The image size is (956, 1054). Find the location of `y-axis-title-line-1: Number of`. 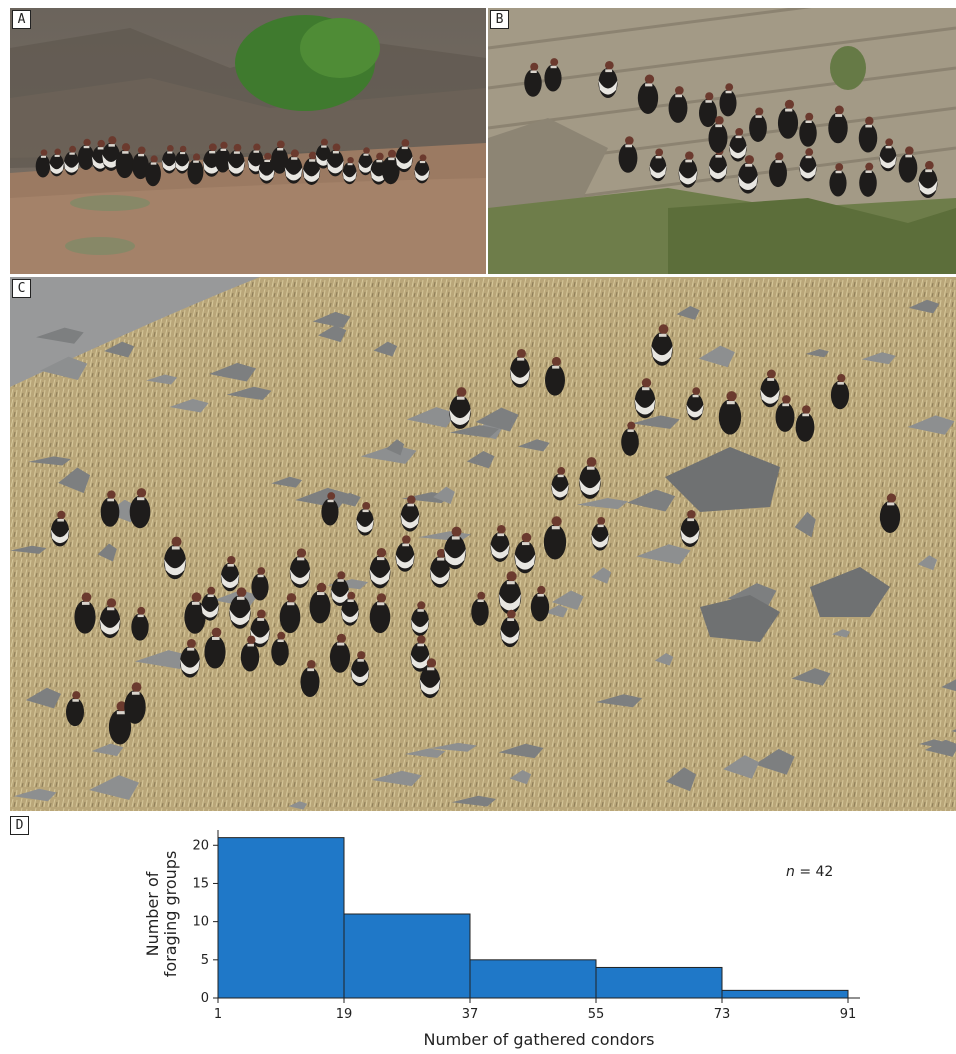

y-axis-title-line-1: Number of is located at coordinates (152, 913).